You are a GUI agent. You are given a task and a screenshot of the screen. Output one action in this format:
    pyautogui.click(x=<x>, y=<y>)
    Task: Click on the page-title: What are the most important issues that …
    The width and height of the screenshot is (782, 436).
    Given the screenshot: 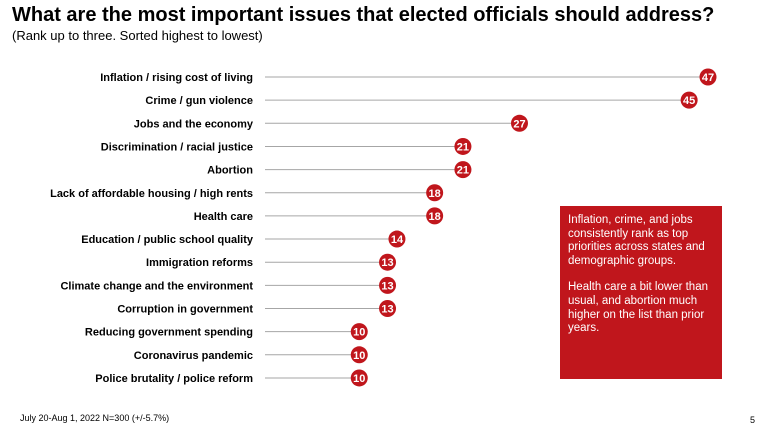 What is the action you would take?
    pyautogui.click(x=363, y=15)
    